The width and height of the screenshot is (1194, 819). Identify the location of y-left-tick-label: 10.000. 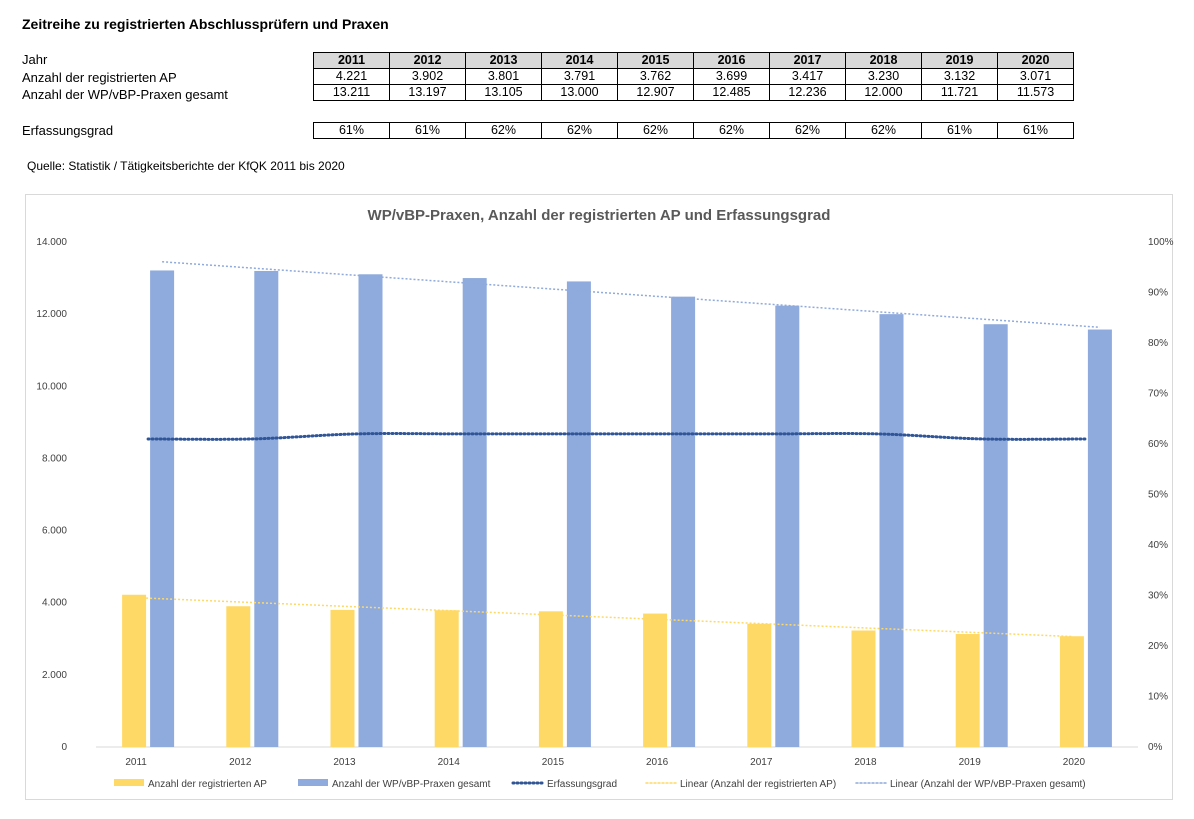
(51, 386).